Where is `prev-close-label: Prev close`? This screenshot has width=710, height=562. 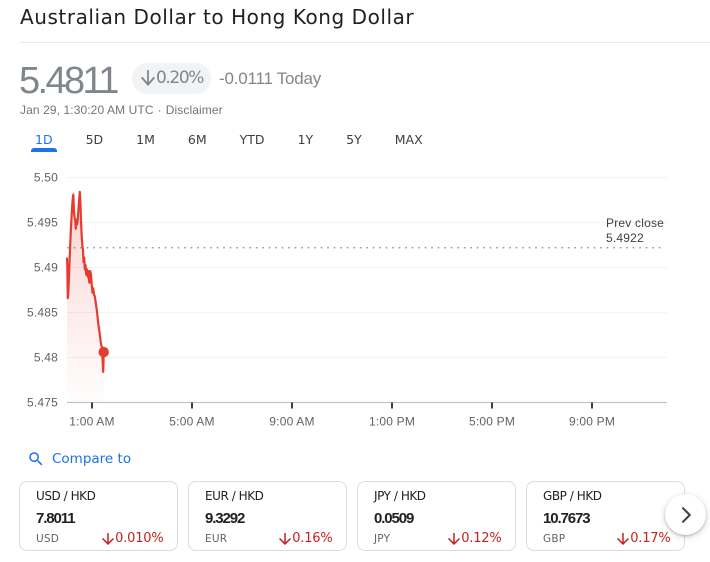 prev-close-label: Prev close is located at coordinates (635, 223).